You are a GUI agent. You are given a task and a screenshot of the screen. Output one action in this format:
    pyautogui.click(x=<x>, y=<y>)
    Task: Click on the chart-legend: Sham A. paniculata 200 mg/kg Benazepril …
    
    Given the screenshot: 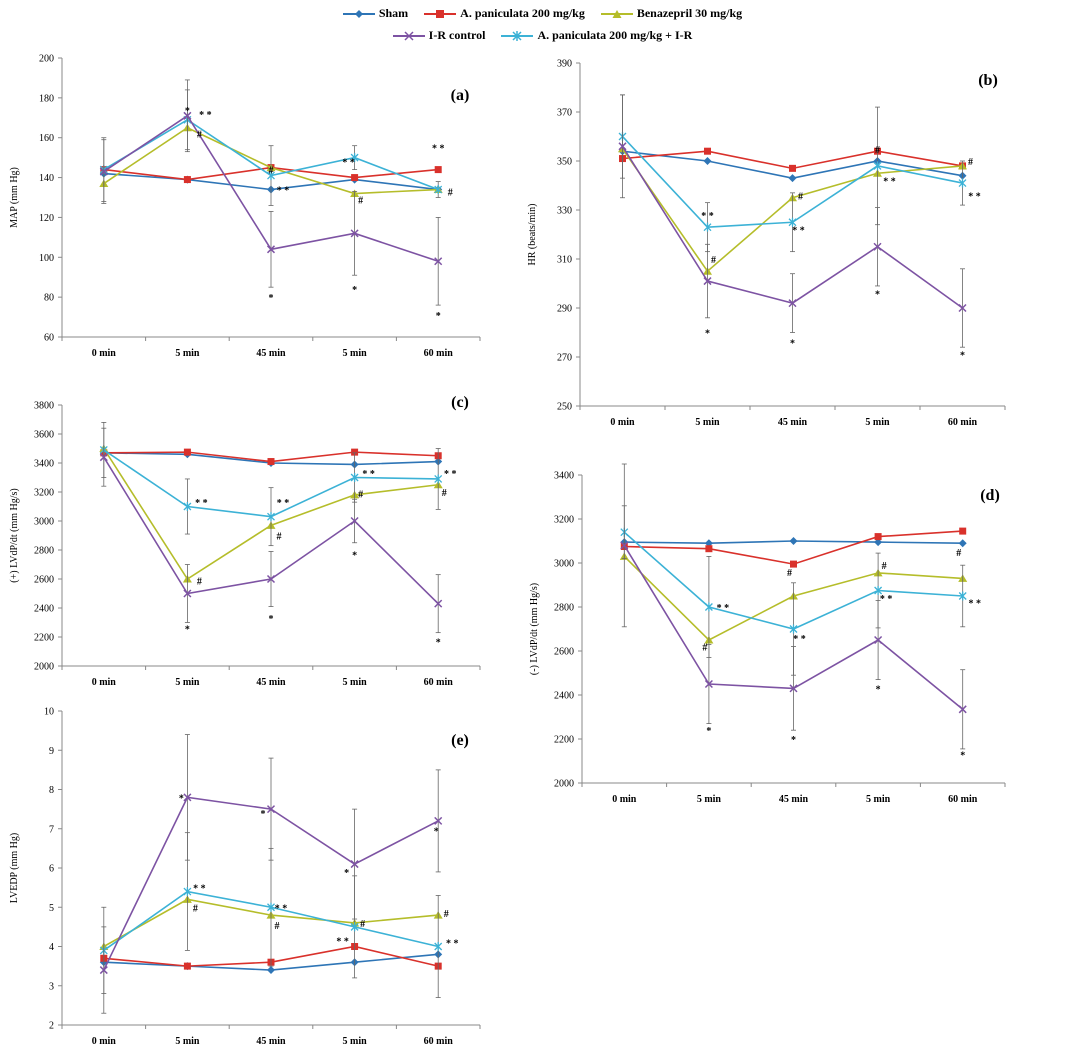 What is the action you would take?
    pyautogui.click(x=542, y=25)
    